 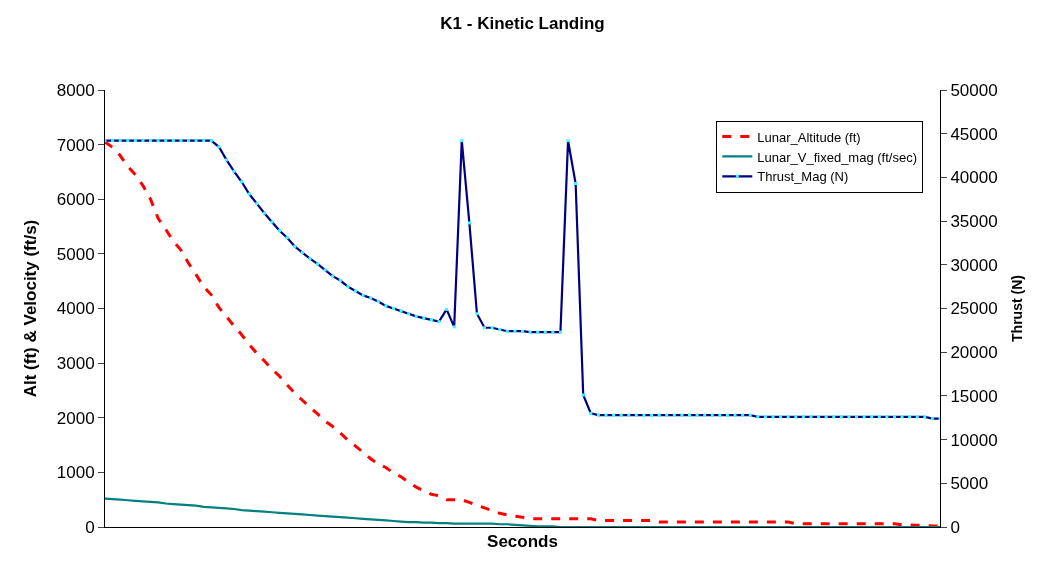 I want to click on y2-tick-label: 45000, so click(x=974, y=134).